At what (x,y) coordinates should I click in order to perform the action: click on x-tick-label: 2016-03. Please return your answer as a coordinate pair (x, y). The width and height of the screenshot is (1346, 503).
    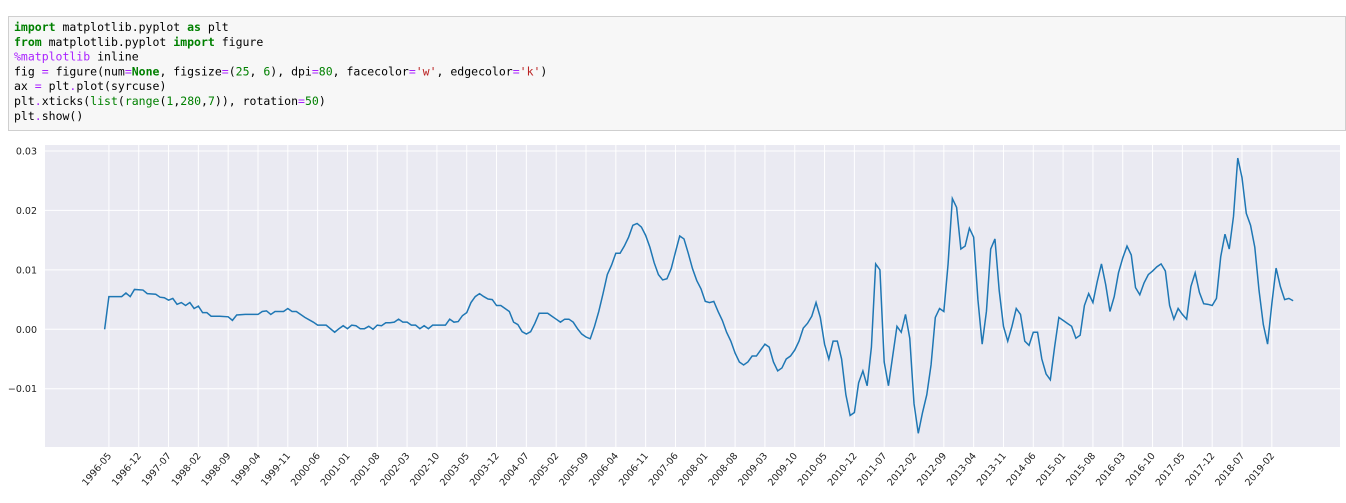
    Looking at the image, I should click on (1111, 469).